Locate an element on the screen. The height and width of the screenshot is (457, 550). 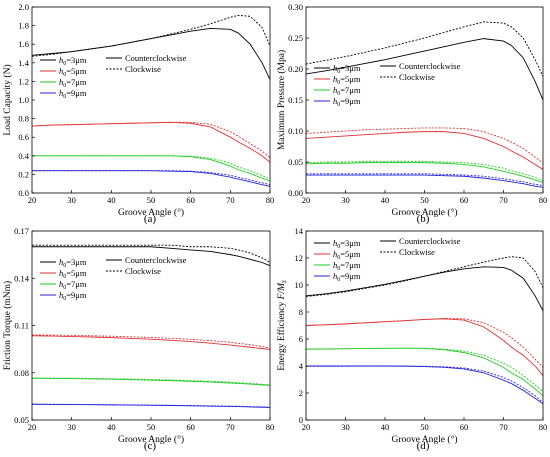
y-tick-label: 8 is located at coordinates (301, 312).